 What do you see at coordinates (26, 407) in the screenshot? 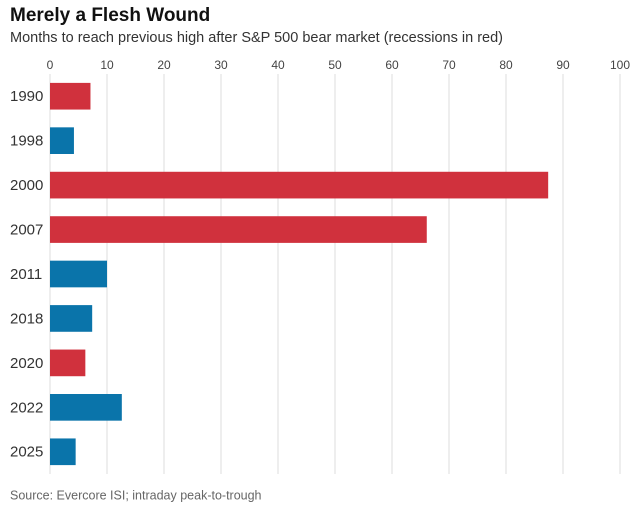
I see `y-tick-label: 2022` at bounding box center [26, 407].